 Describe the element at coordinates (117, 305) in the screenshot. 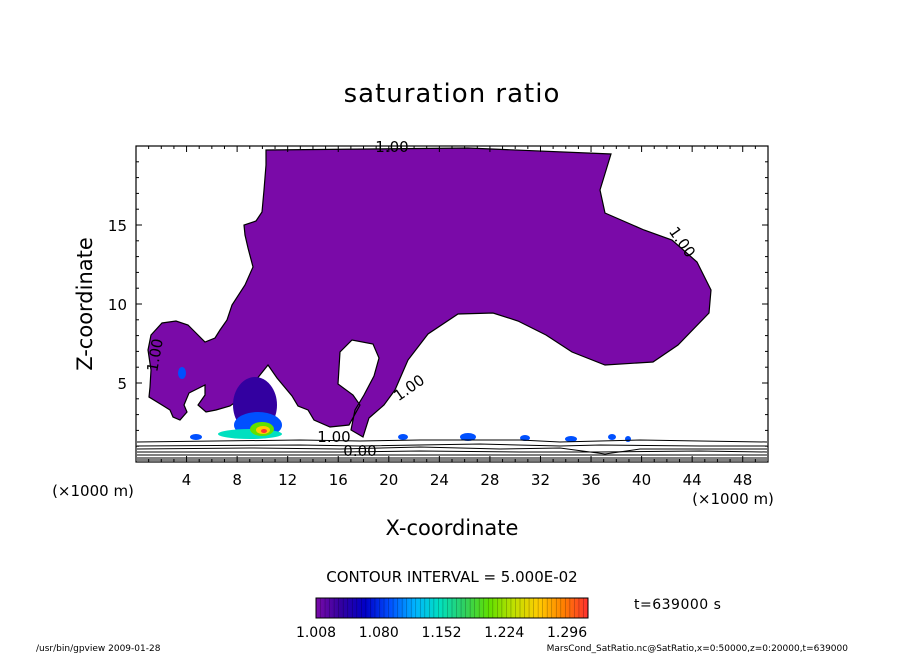

I see `y-tick-label: 10` at that location.